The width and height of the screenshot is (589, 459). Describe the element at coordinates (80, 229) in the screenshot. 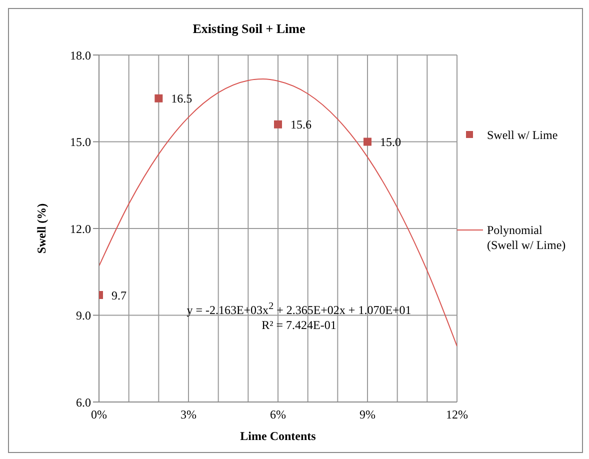

I see `y-tick-label: 12.0` at that location.